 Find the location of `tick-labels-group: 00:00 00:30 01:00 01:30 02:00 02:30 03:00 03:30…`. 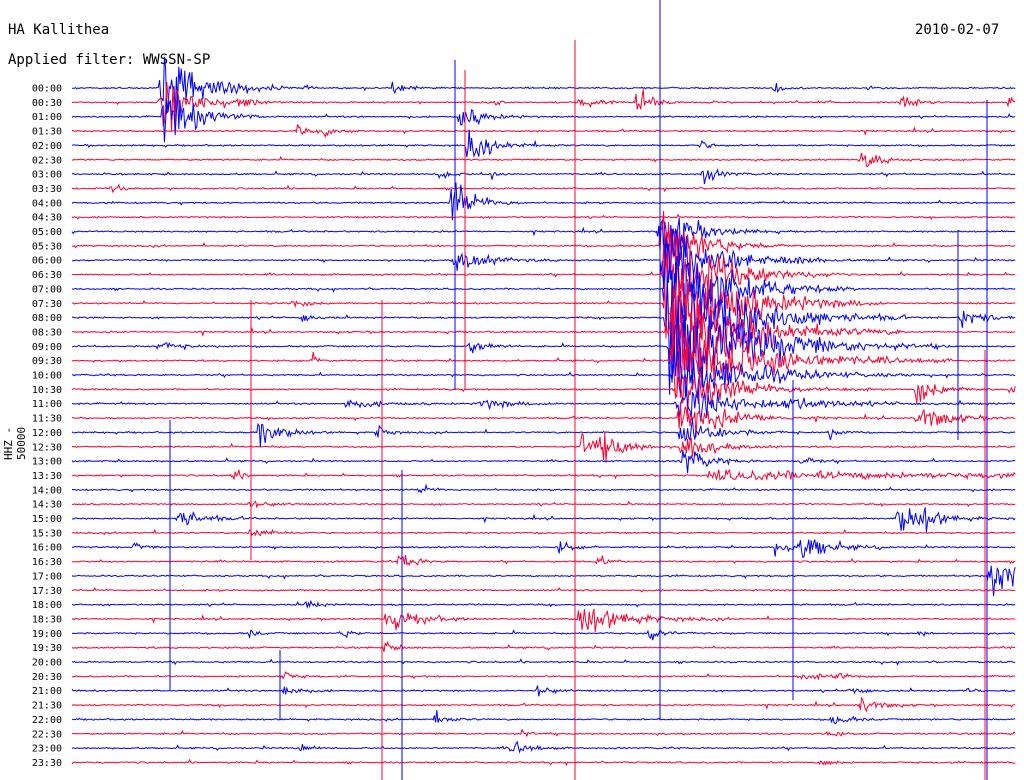

tick-labels-group: 00:00 00:30 01:00 01:30 02:00 02:30 03:00 03:30… is located at coordinates (47, 426).